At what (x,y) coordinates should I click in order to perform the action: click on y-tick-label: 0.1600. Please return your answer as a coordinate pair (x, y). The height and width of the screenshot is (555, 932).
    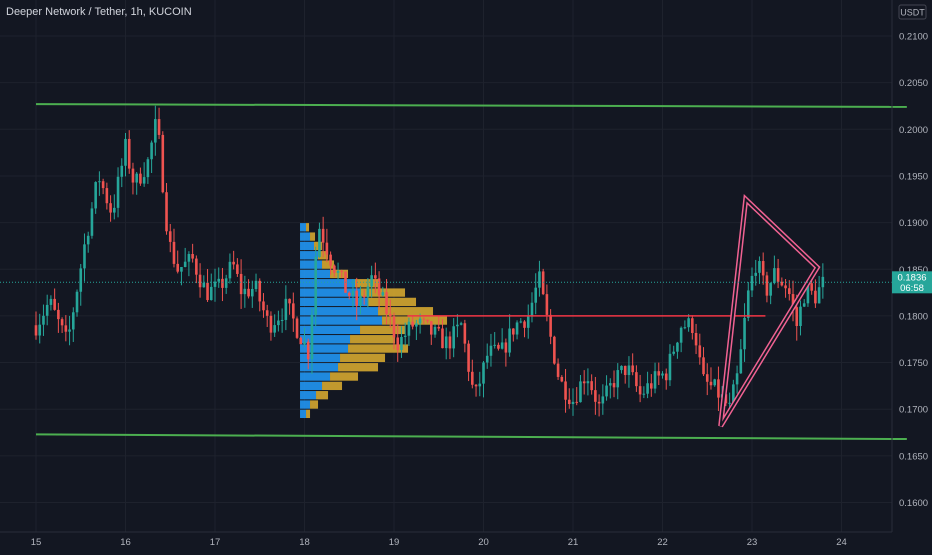
    Looking at the image, I should click on (913, 503).